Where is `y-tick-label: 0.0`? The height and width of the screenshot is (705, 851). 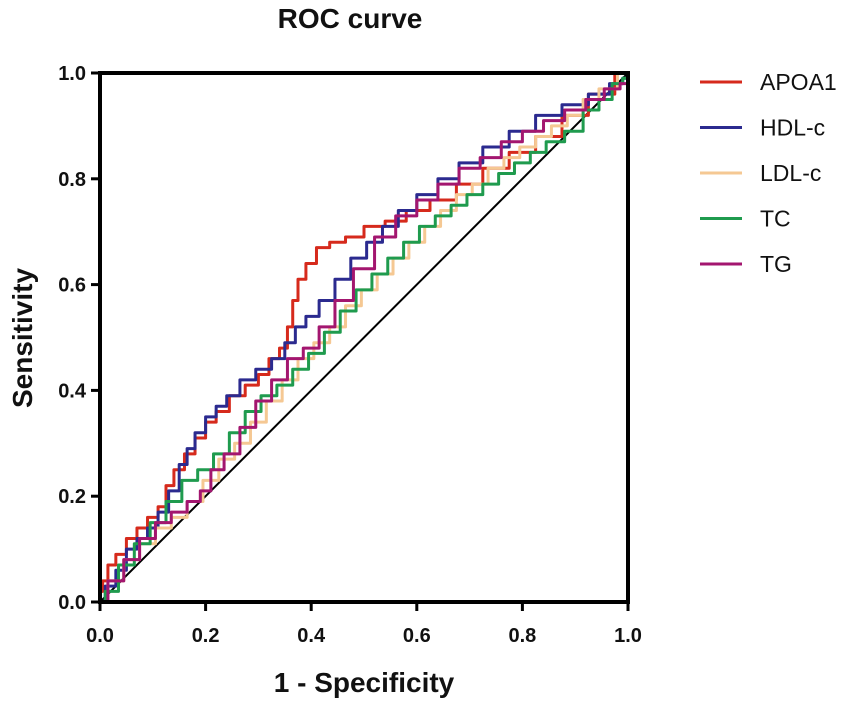 y-tick-label: 0.0 is located at coordinates (72, 603).